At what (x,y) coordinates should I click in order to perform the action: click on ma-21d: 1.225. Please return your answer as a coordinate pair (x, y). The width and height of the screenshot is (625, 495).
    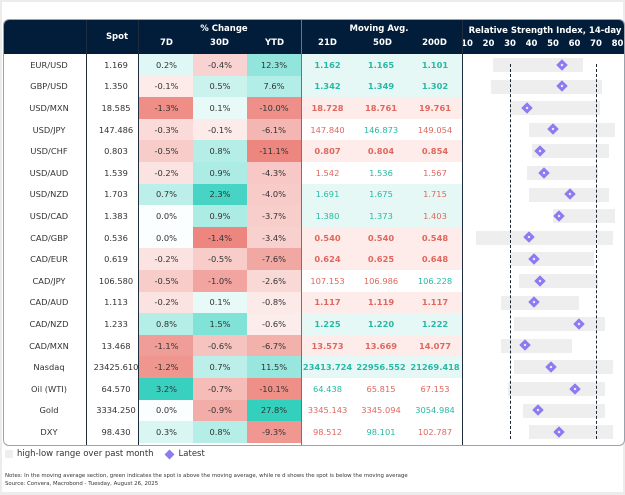
    Looking at the image, I should click on (327, 324).